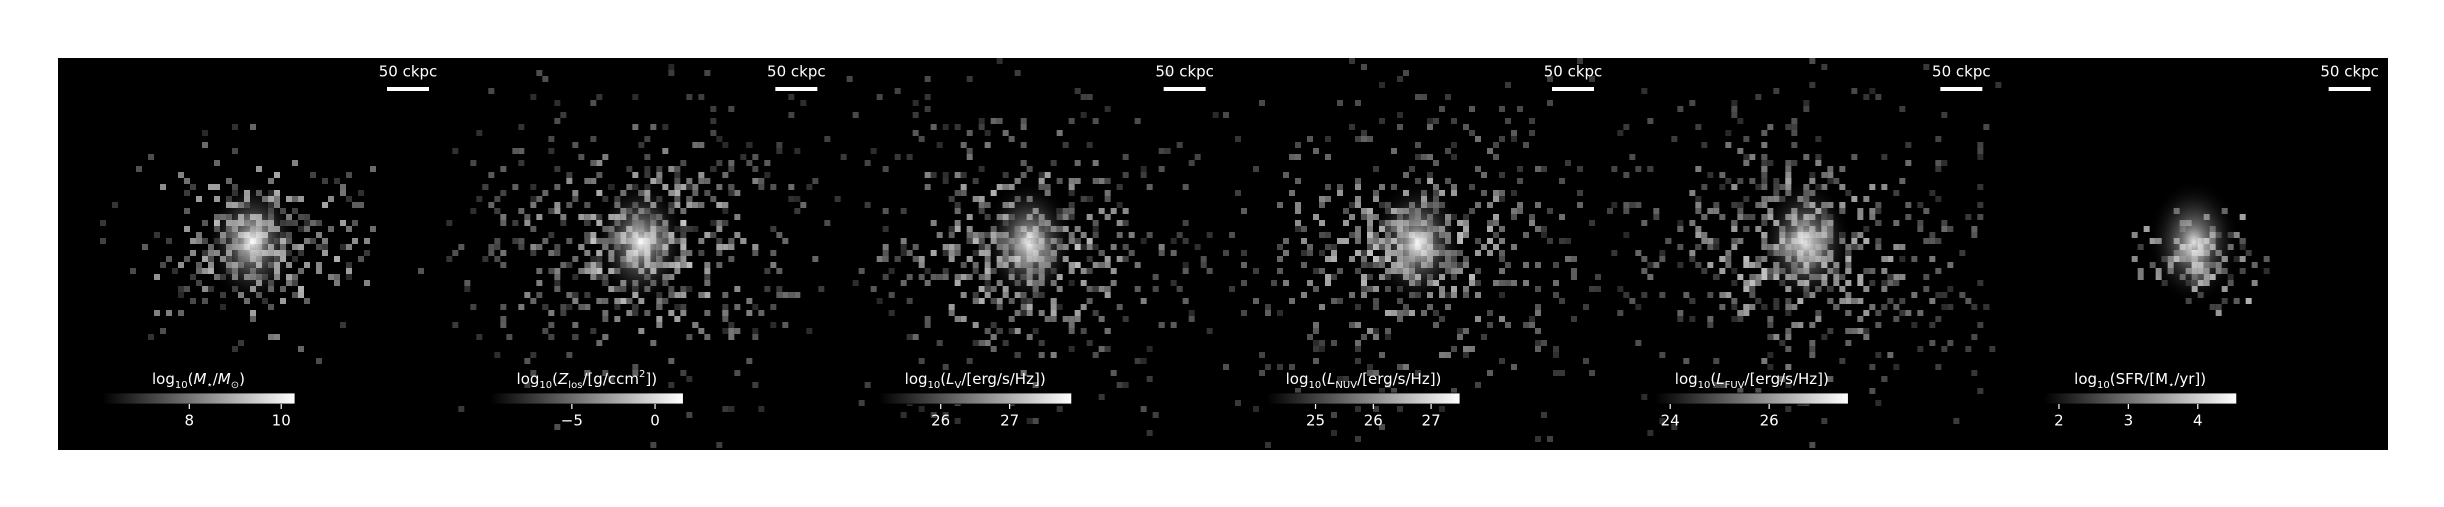 The width and height of the screenshot is (2444, 507). I want to click on label-part: /[erg/s/Hz]), so click(1399, 379).